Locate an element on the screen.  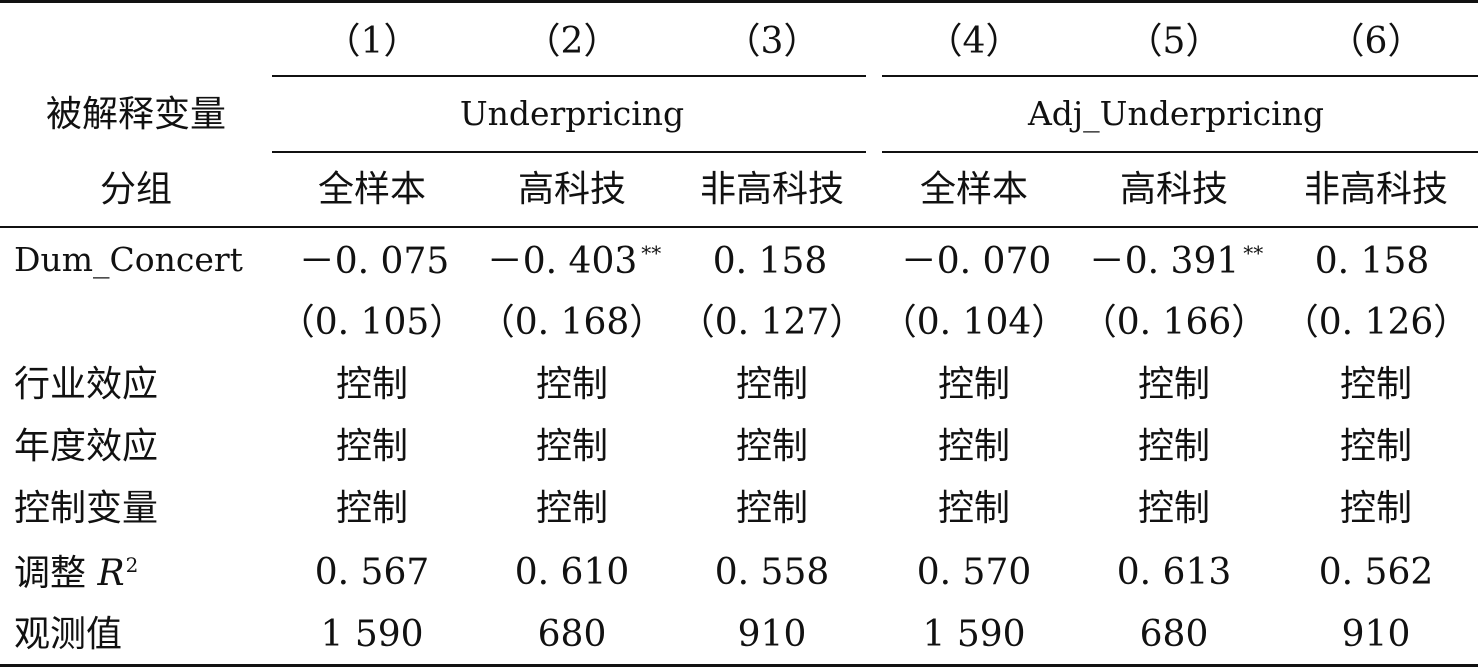
bottom-rule is located at coordinates (739, 665).